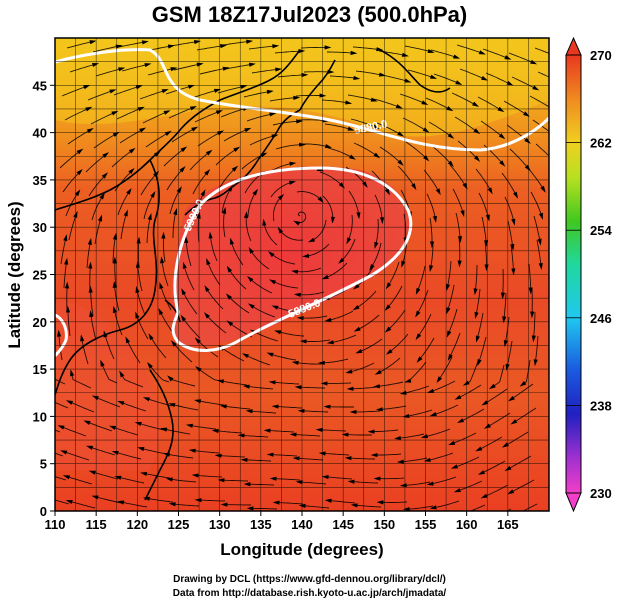  I want to click on x-tick-label: 140, so click(302, 524).